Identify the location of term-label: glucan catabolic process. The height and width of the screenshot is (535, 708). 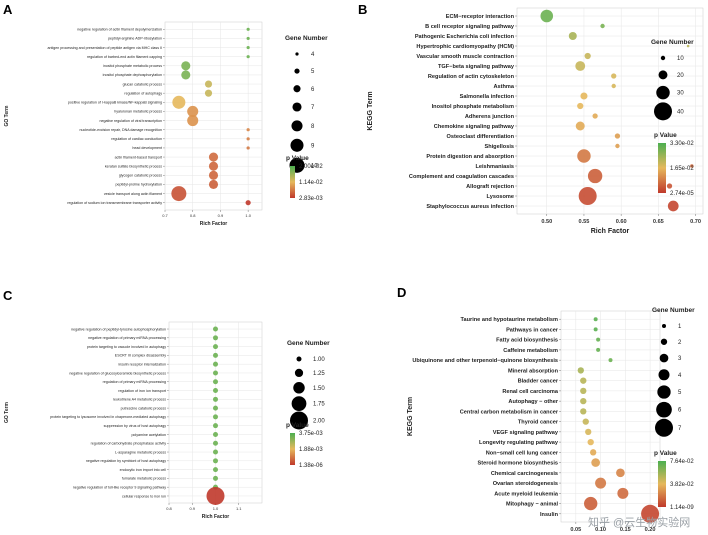
(143, 84).